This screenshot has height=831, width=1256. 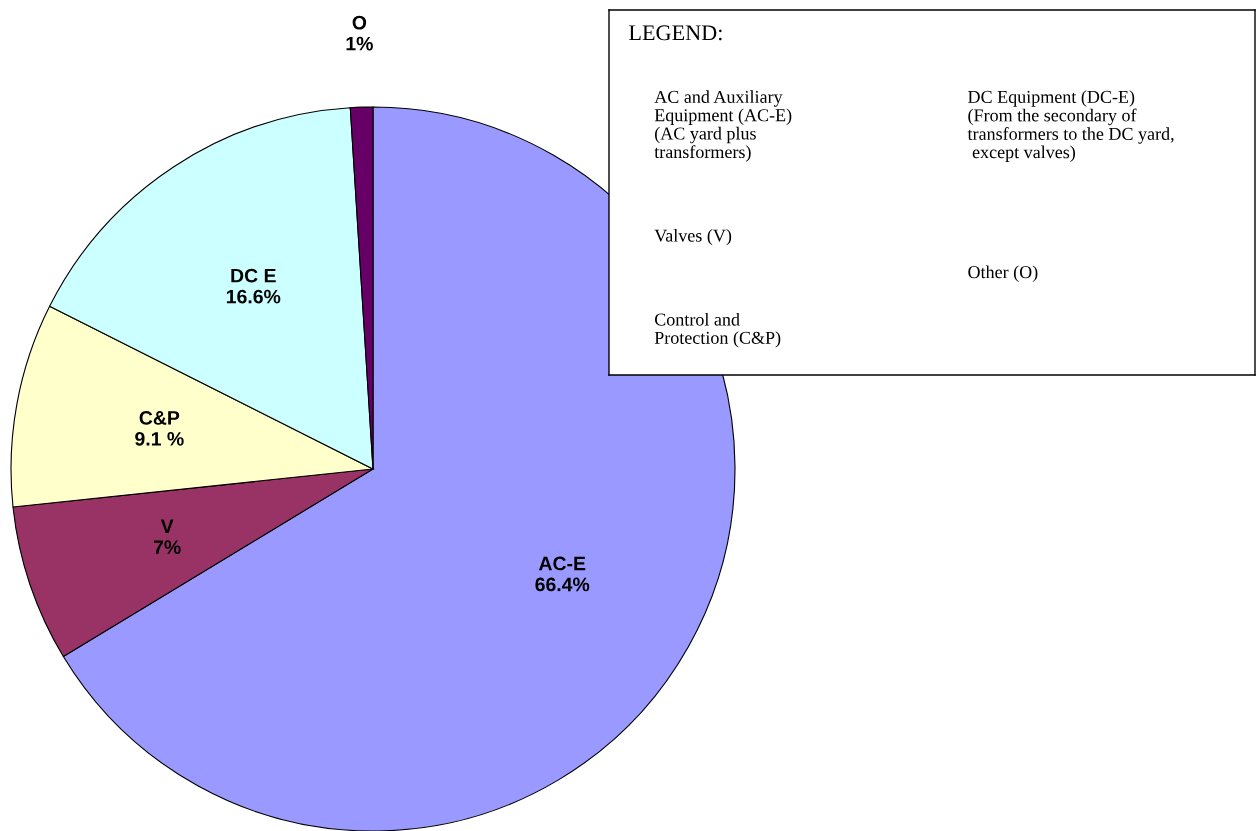 I want to click on text: DC Equipment (DC-E) (From the secondary of transformers to the DC yard, except valves), so click(x=1070, y=126).